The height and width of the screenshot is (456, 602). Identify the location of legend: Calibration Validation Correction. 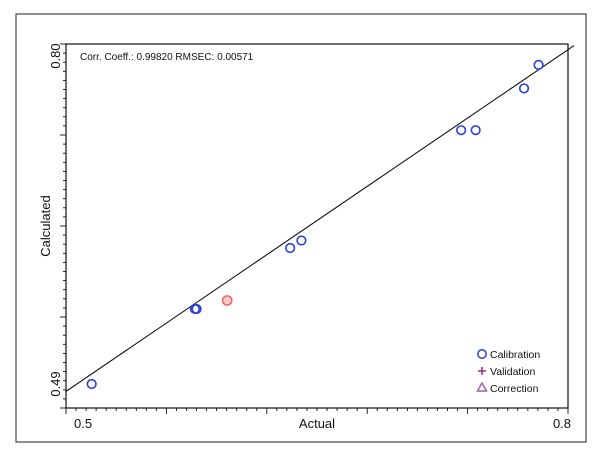
(508, 372).